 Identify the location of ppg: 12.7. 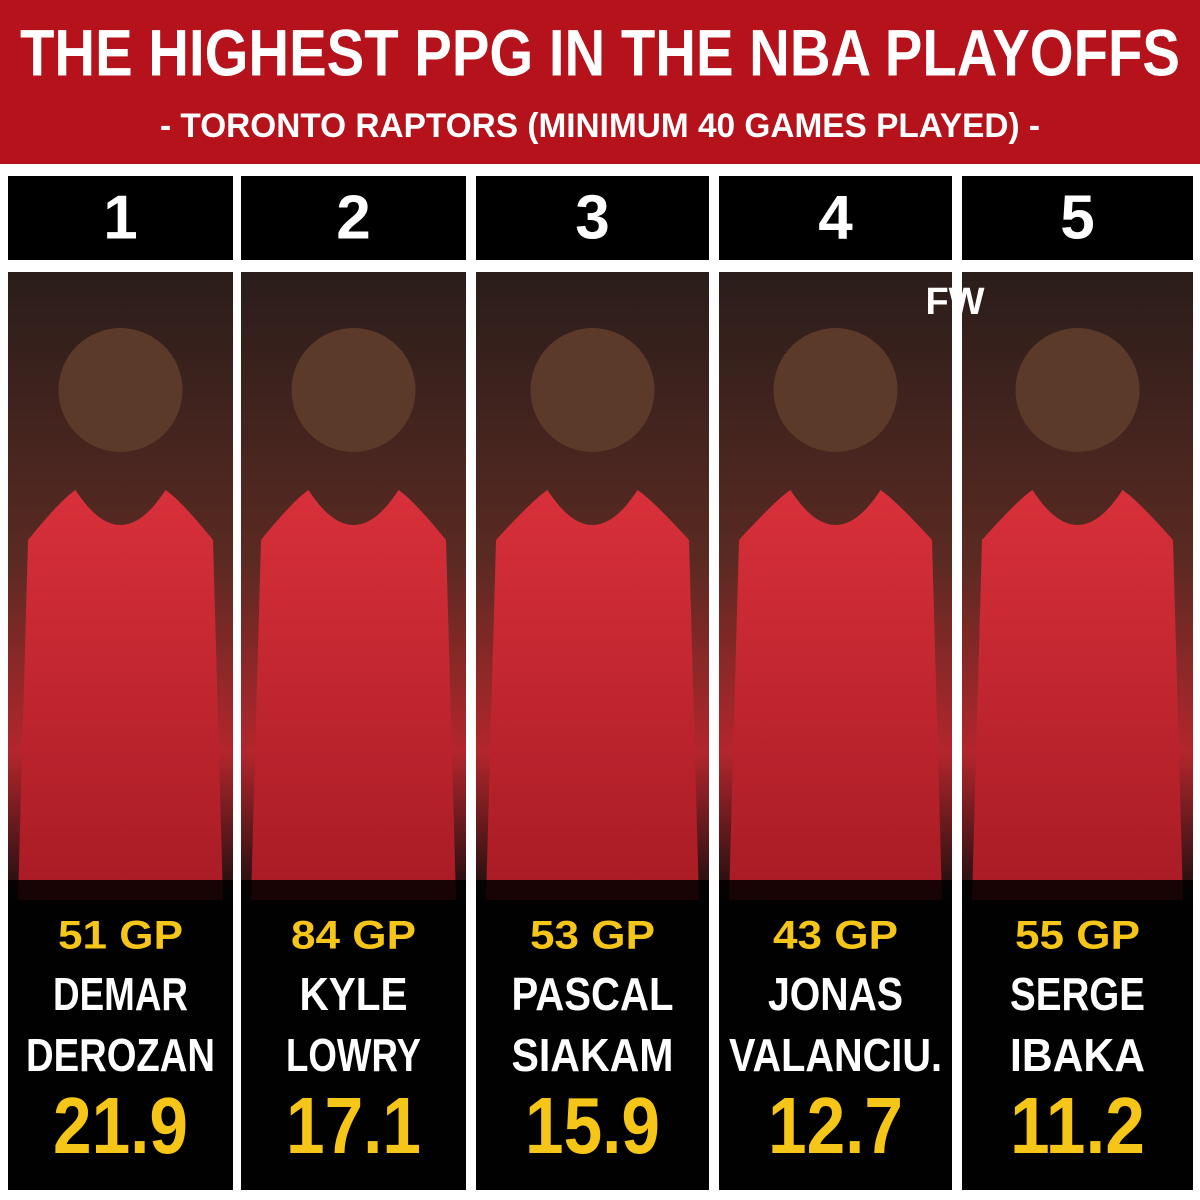
(835, 1125).